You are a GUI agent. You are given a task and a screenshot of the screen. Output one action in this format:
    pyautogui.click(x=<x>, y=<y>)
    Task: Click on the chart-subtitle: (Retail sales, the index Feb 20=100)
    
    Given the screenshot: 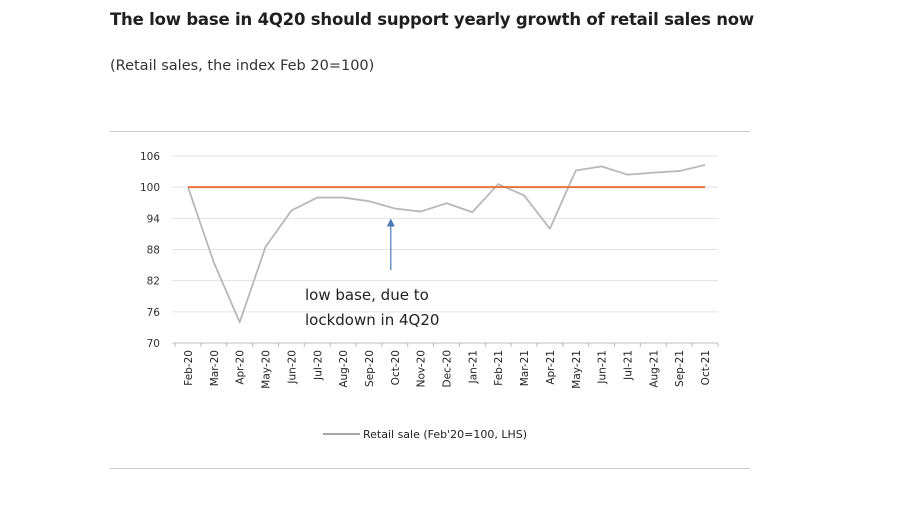 What is the action you would take?
    pyautogui.click(x=242, y=66)
    